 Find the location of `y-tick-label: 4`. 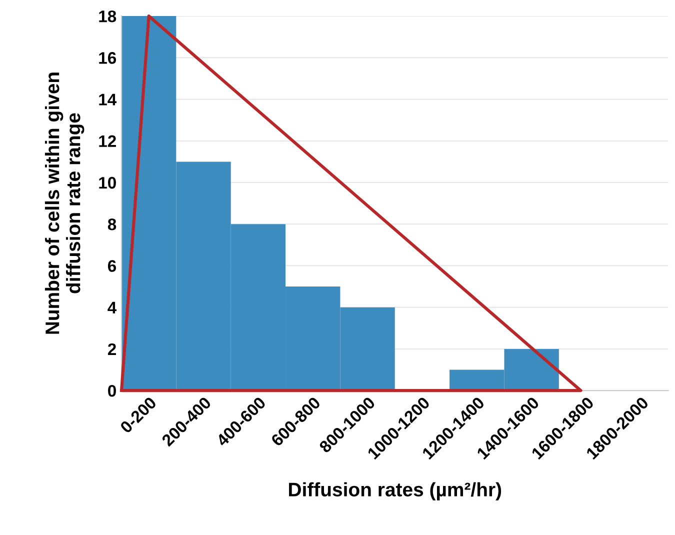

y-tick-label: 4 is located at coordinates (112, 308).